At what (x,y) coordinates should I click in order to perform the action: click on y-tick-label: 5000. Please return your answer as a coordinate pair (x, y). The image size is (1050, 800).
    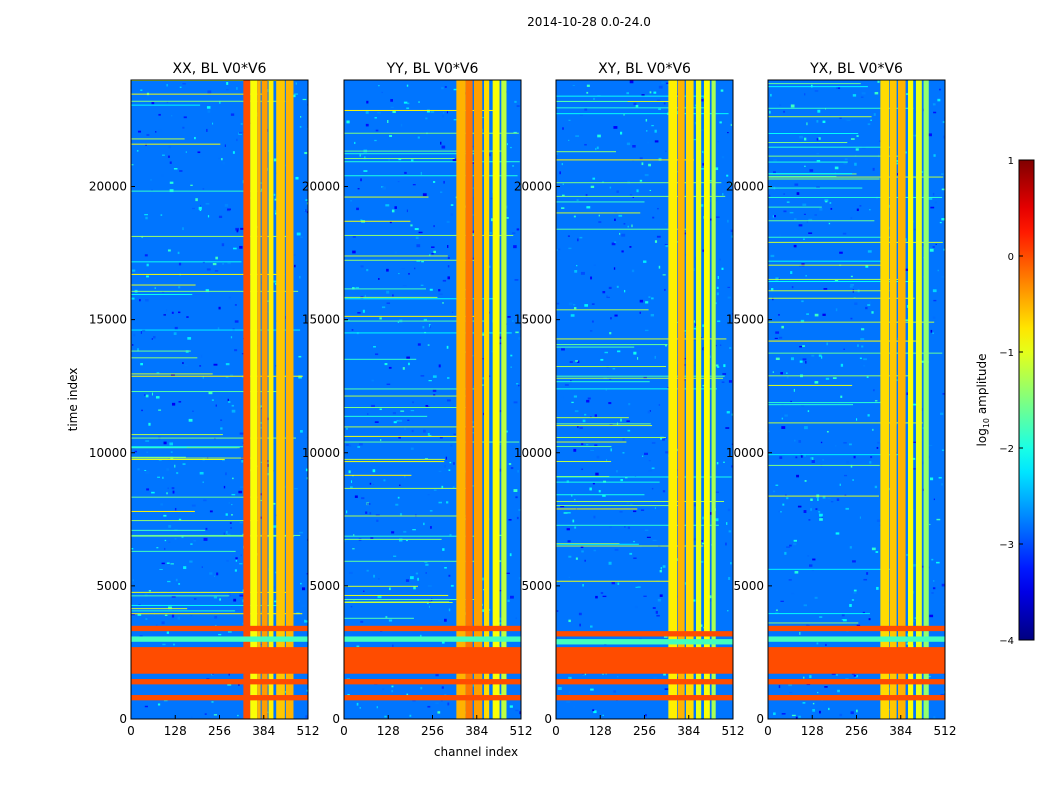
    Looking at the image, I should click on (111, 586).